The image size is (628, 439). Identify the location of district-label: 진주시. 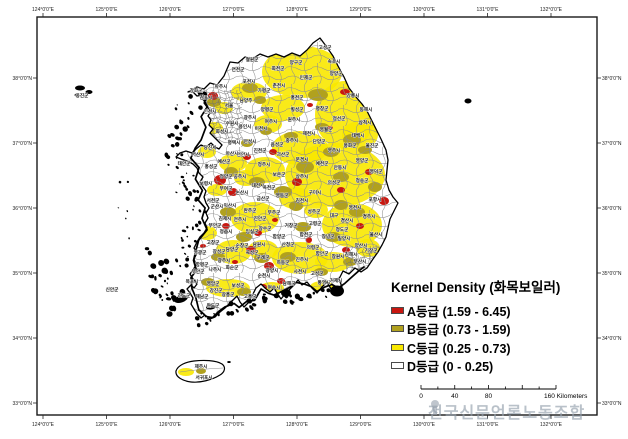
(302, 259).